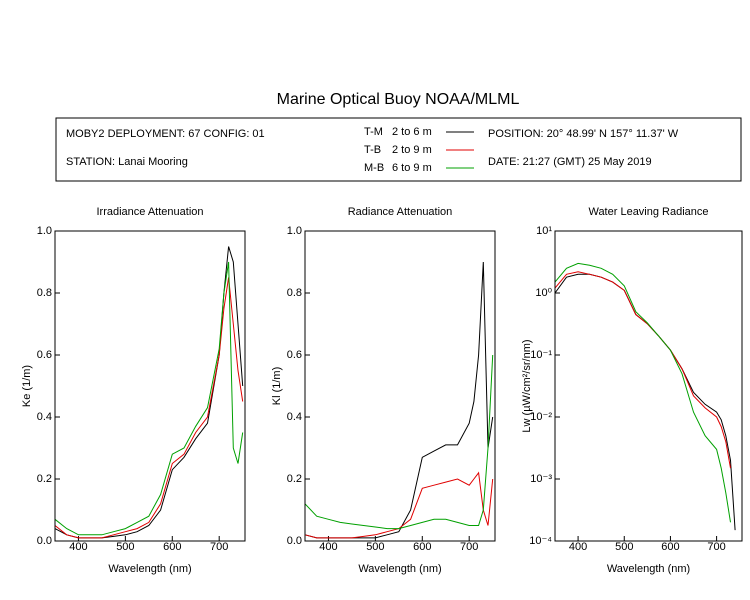 This screenshot has width=750, height=600. I want to click on y-axis-label: Kl (1/m), so click(277, 386).